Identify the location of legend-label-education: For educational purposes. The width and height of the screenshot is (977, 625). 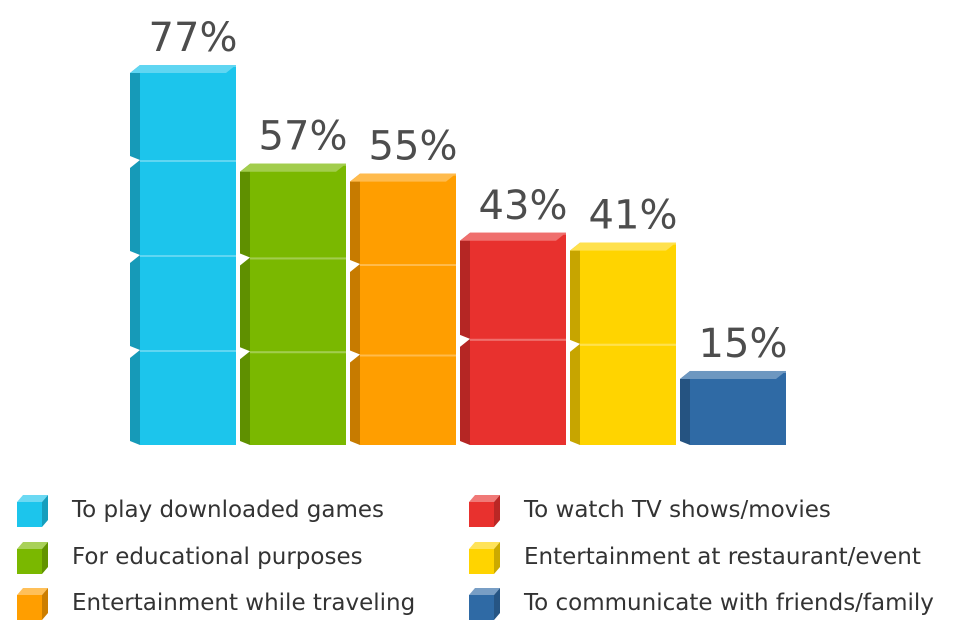
(217, 557).